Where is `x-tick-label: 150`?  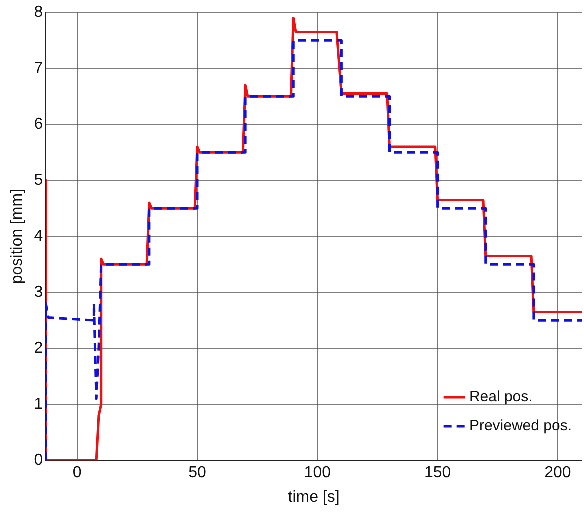 x-tick-label: 150 is located at coordinates (438, 473).